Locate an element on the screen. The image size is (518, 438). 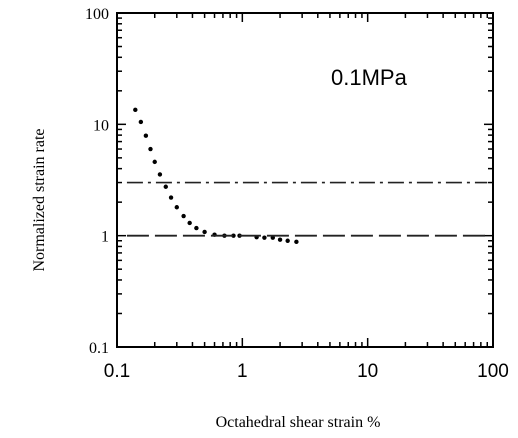
y-tick-label: 0.1 is located at coordinates (99, 348).